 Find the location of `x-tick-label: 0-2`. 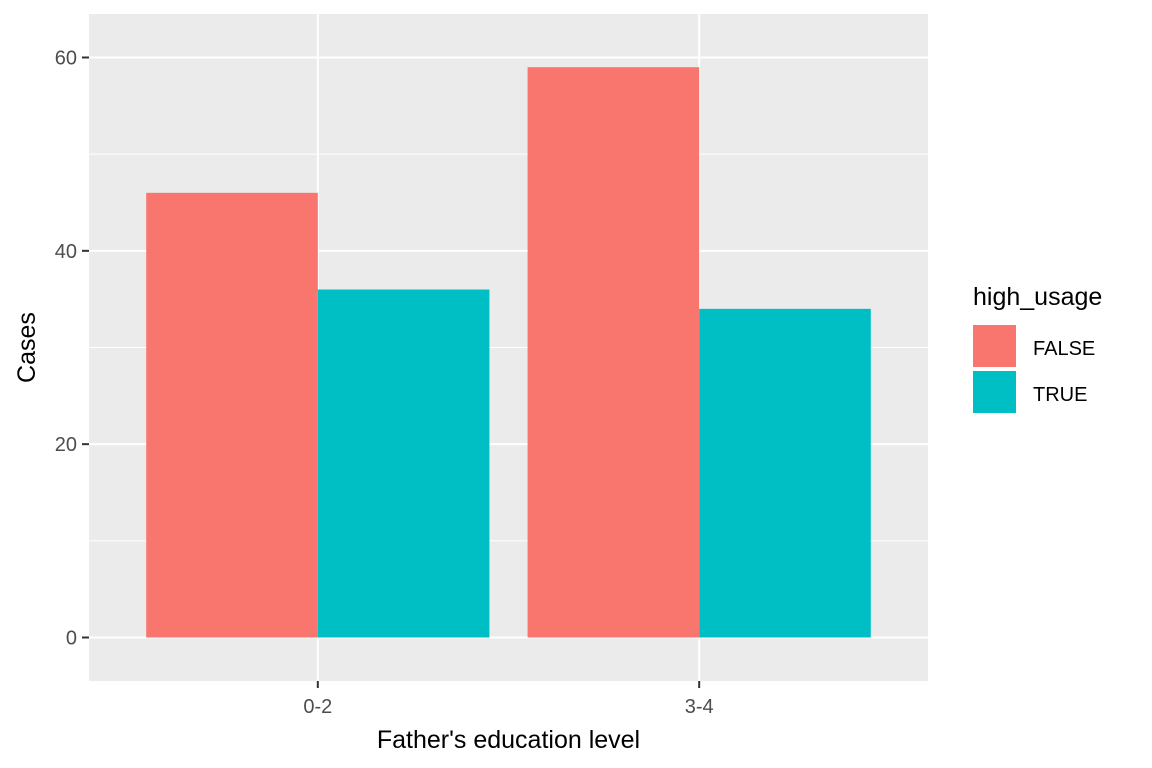

x-tick-label: 0-2 is located at coordinates (317, 707).